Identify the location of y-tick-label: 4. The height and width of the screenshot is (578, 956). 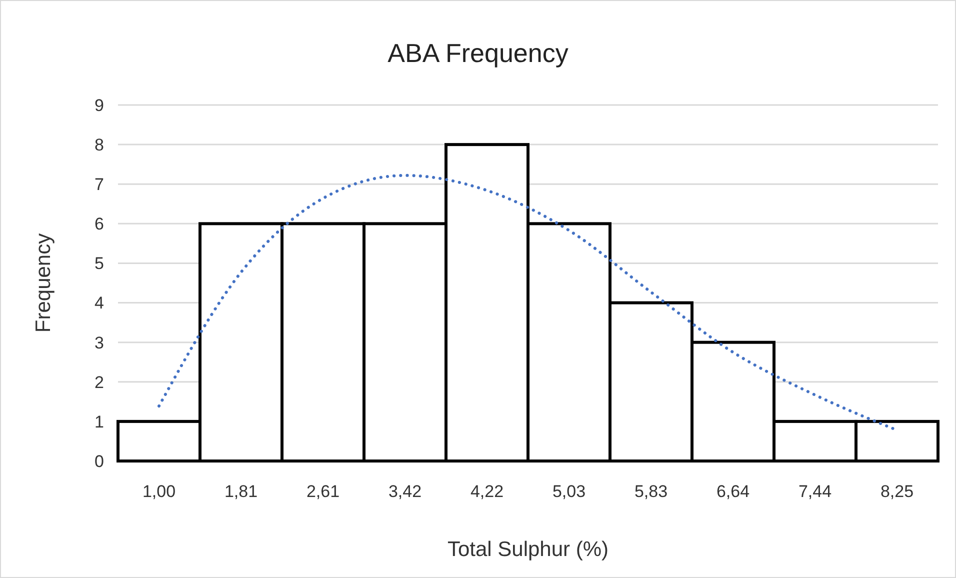
(99, 303).